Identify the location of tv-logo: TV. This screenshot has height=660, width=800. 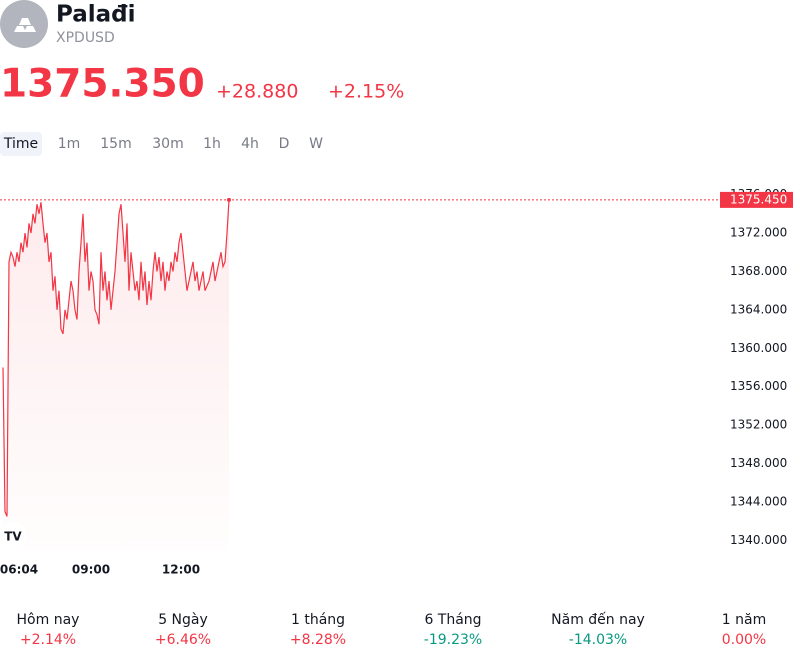
(13, 536).